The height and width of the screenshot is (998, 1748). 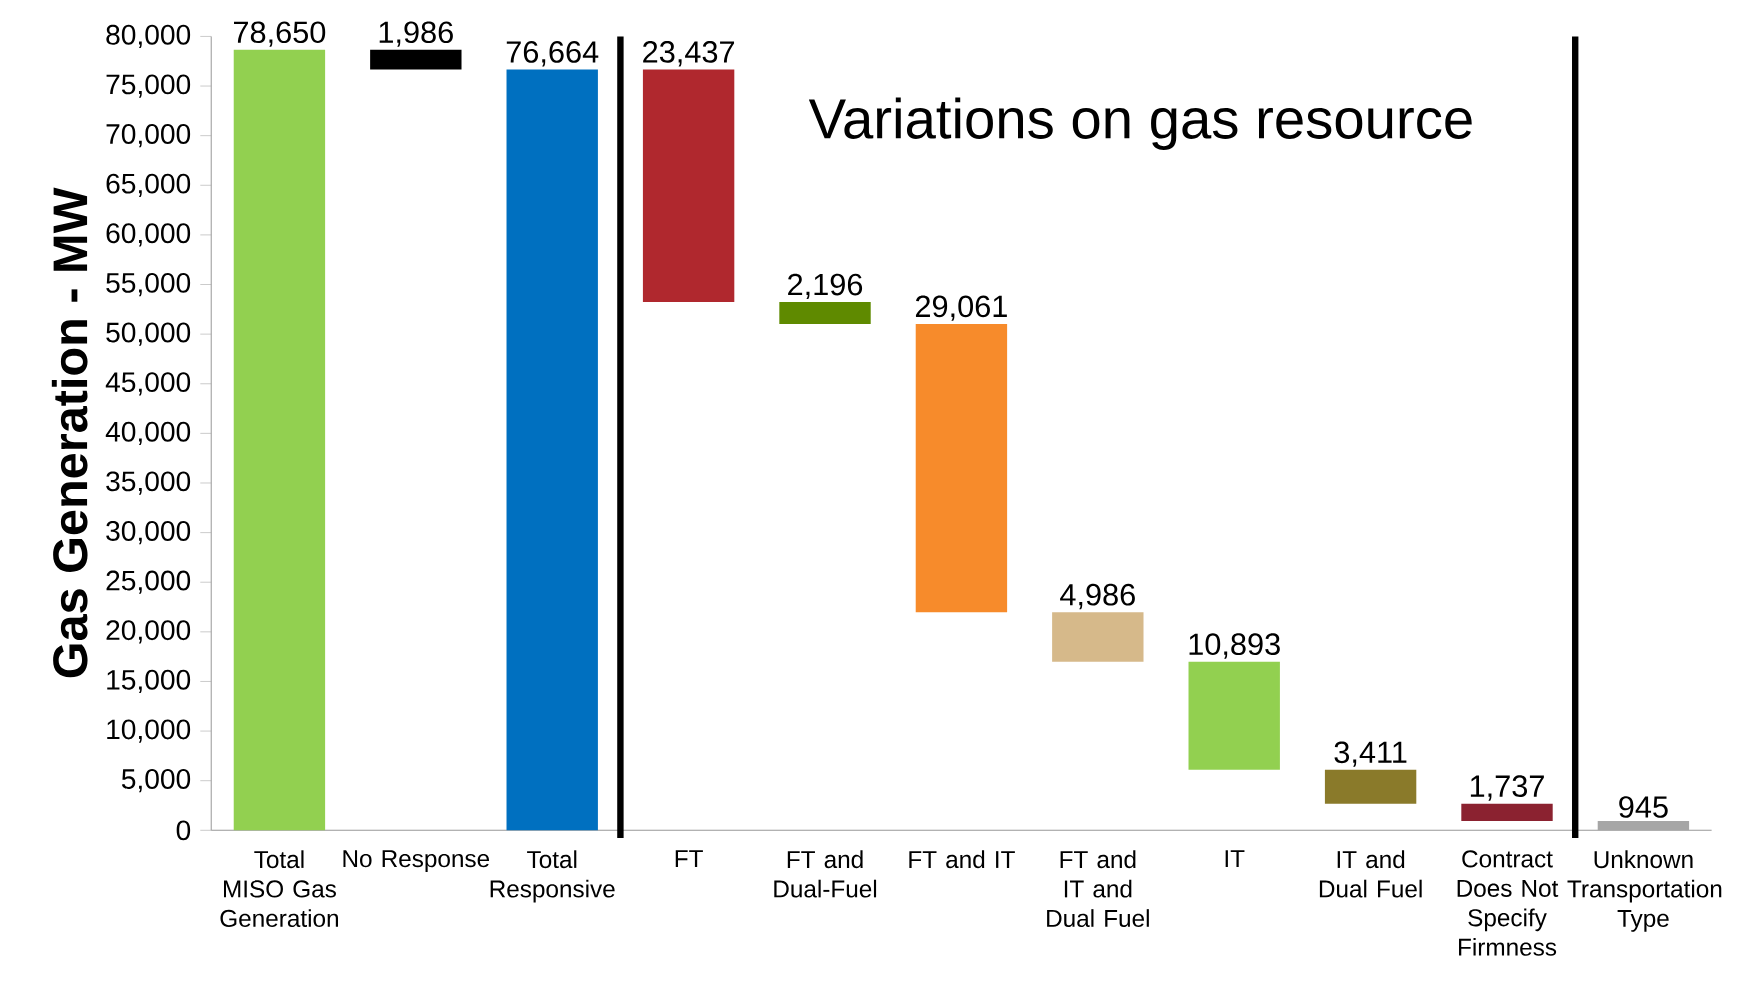 I want to click on data-label: 3,411, so click(x=1370, y=754).